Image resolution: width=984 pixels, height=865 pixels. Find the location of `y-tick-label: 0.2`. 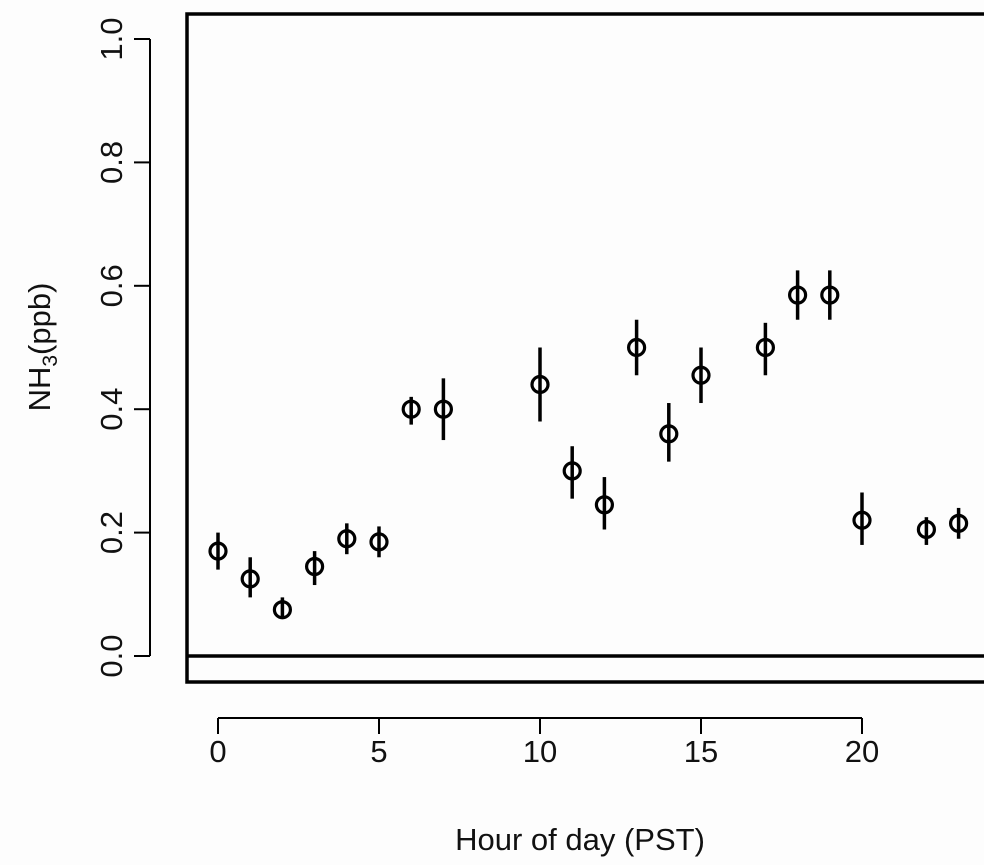

y-tick-label: 0.2 is located at coordinates (111, 532).